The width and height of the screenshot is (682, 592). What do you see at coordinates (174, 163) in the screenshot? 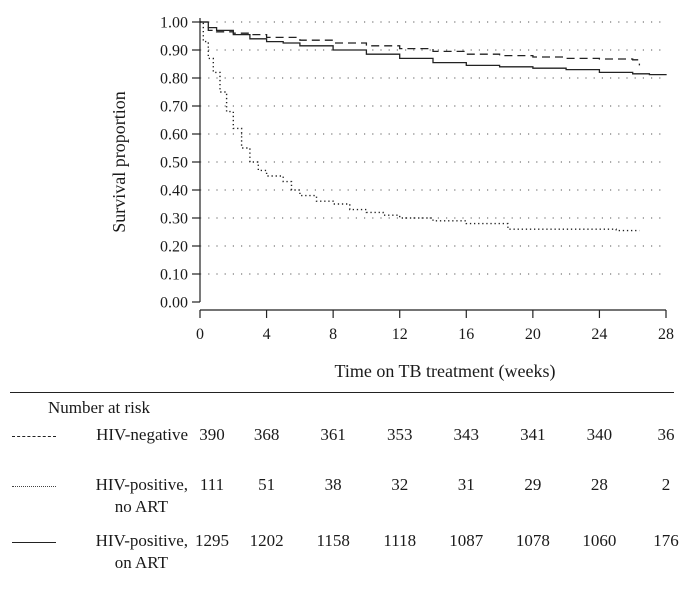
I see `y-tick-label: 0.50` at bounding box center [174, 163].